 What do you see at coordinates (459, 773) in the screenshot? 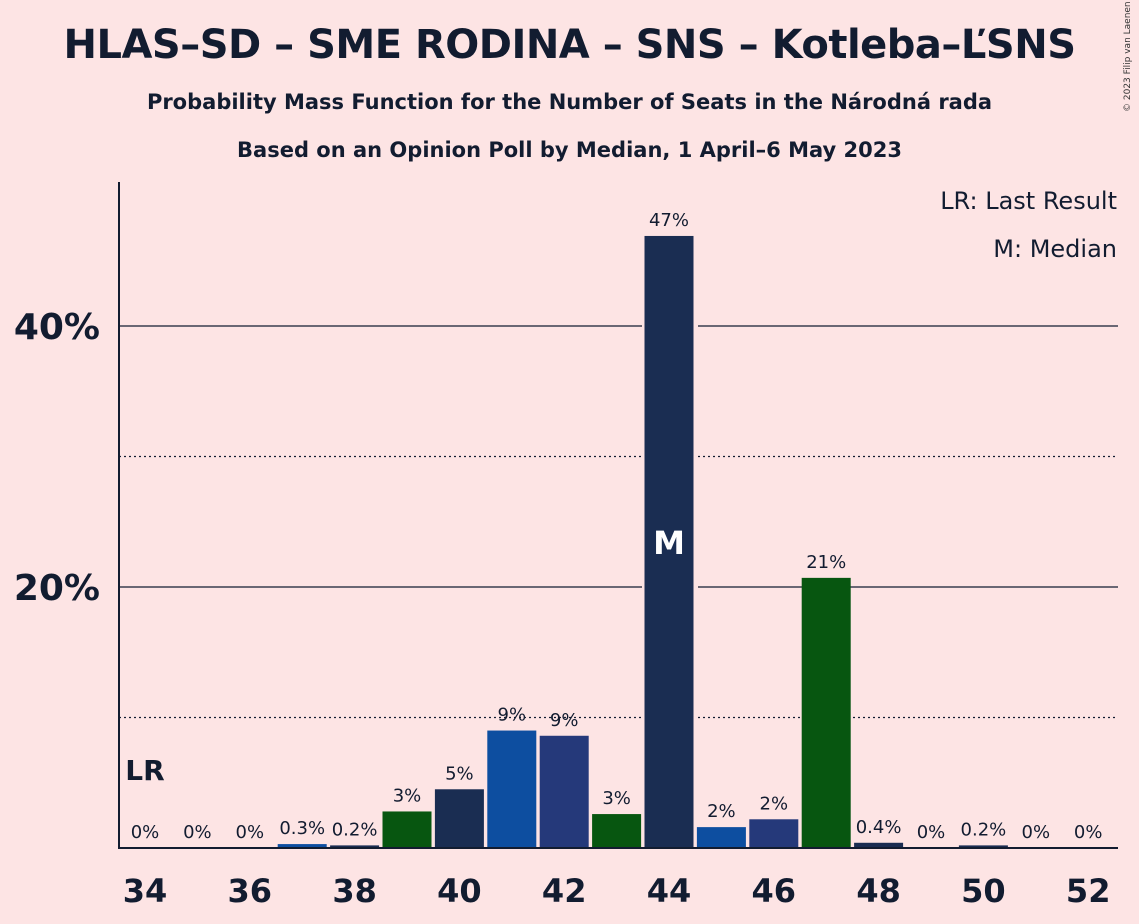
I see `bar-value-label: 5%` at bounding box center [459, 773].